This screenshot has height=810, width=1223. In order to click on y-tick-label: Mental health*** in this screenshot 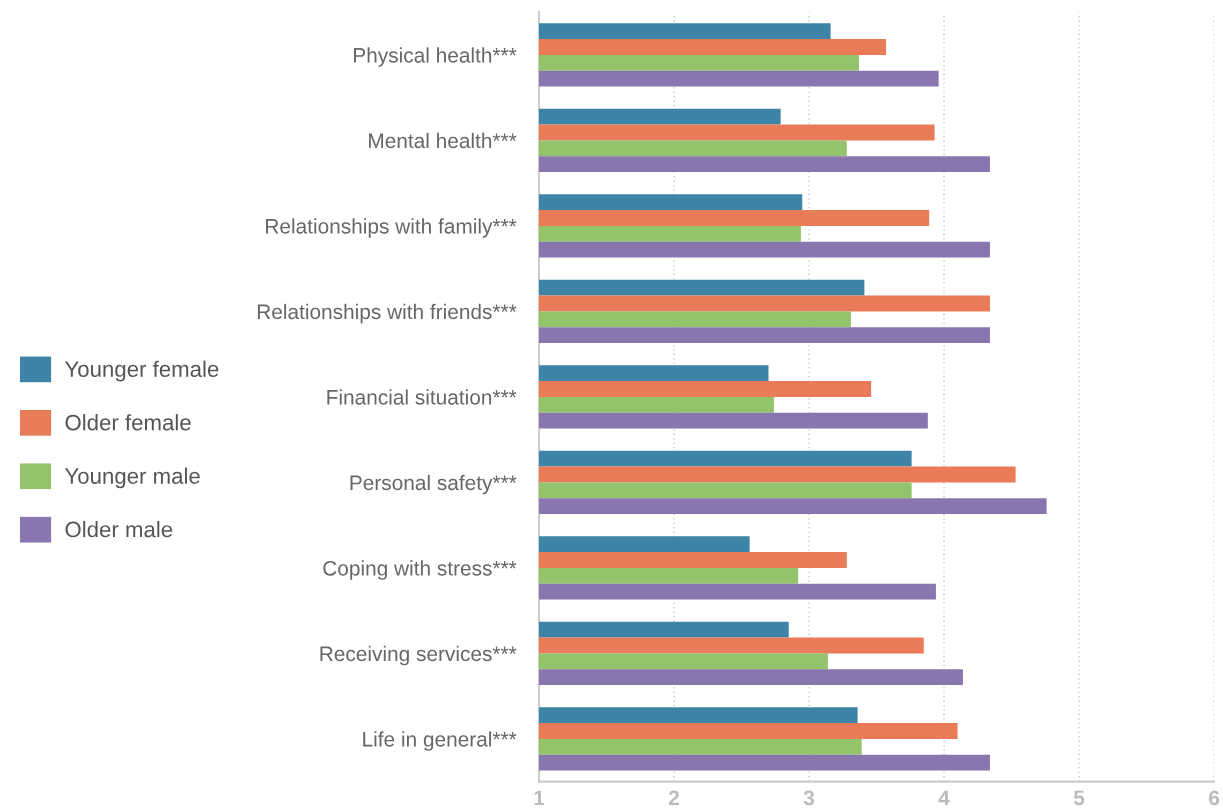, I will do `click(443, 140)`.